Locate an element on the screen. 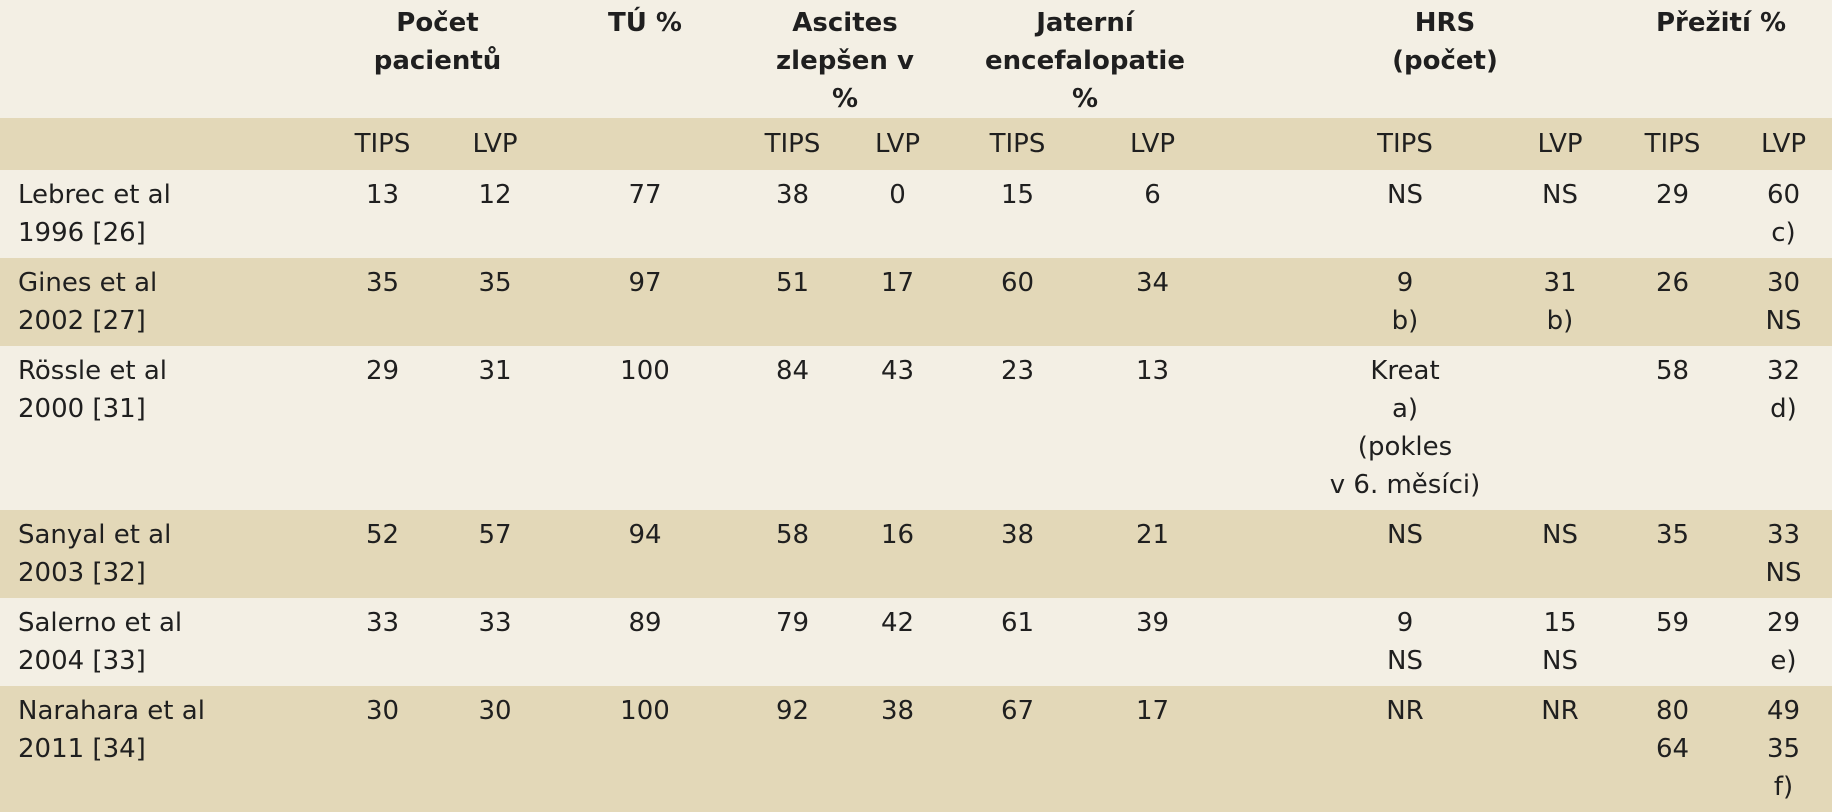  cell-line: NR is located at coordinates (1560, 711).